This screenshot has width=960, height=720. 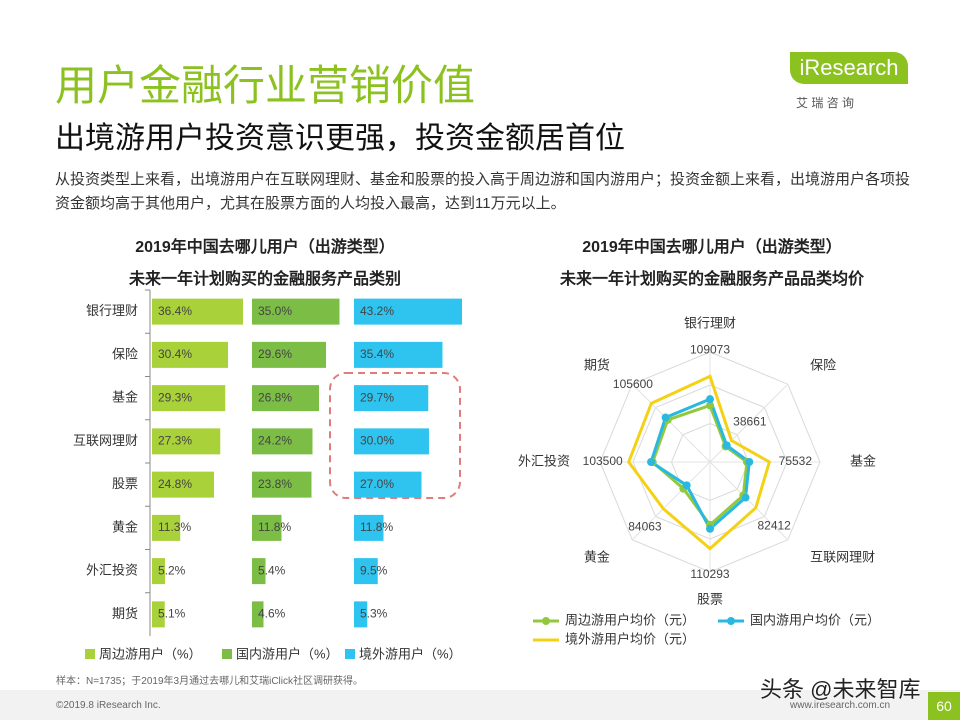 What do you see at coordinates (377, 354) in the screenshot?
I see `value-label: 35.4%` at bounding box center [377, 354].